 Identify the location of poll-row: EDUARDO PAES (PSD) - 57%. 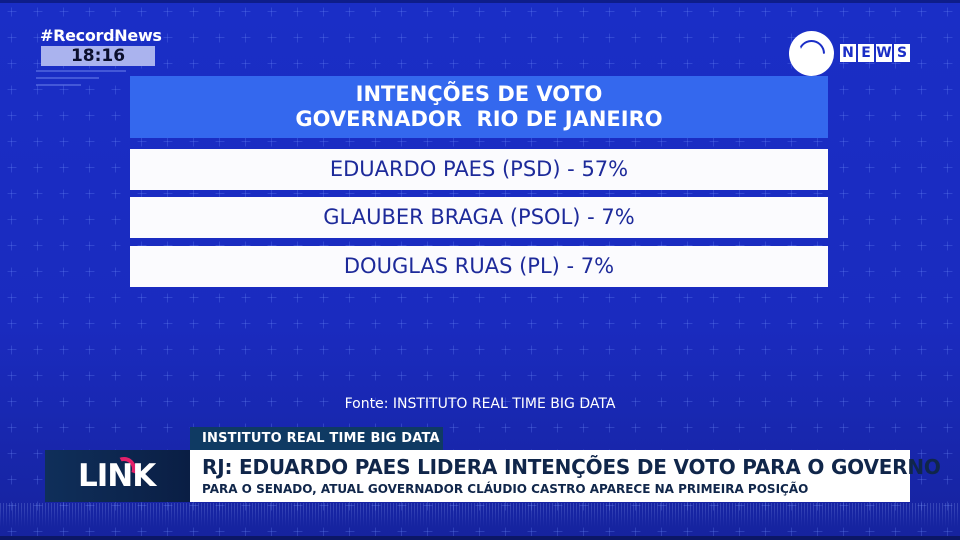
(479, 169).